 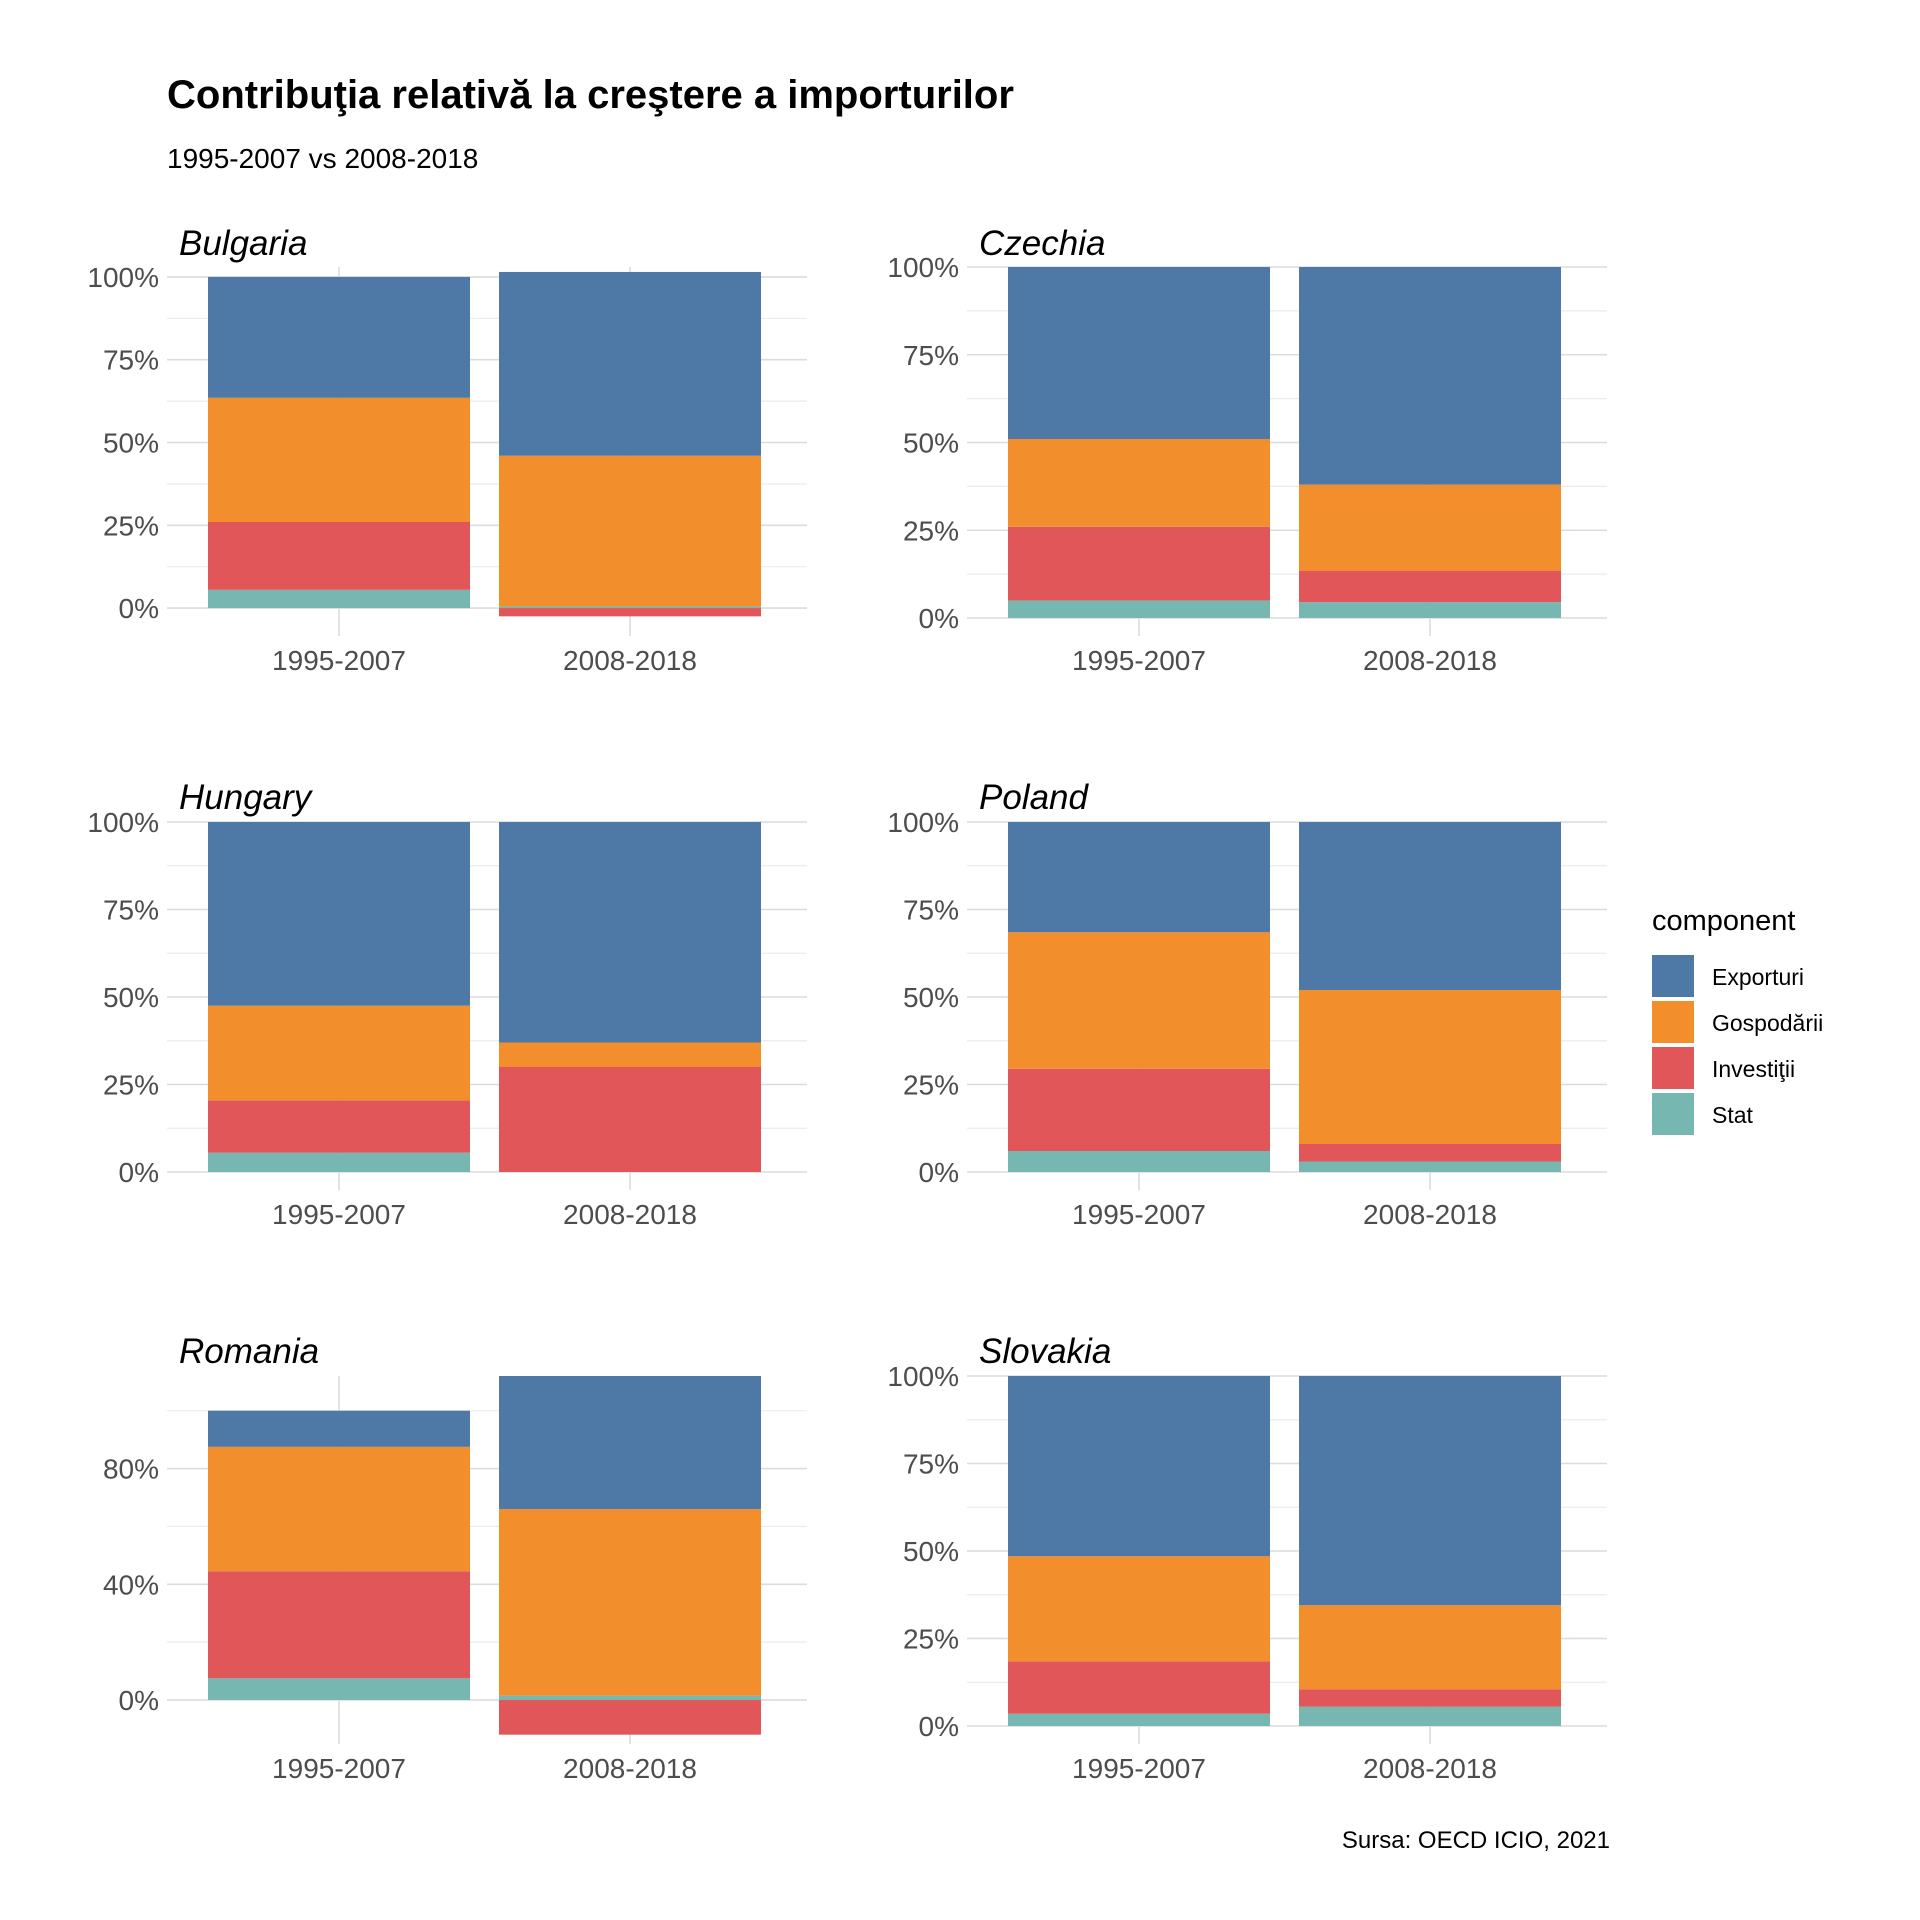 I want to click on y-tick-label: 40%, so click(x=131, y=1584).